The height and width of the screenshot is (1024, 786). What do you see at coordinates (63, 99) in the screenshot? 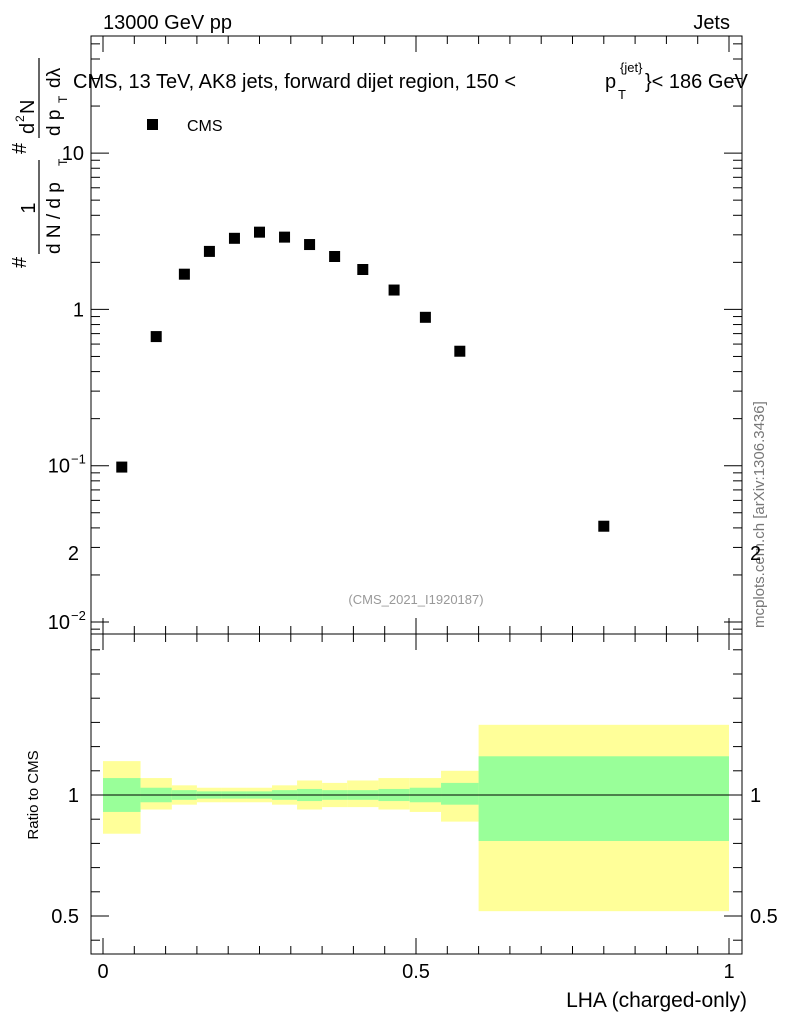
I see `ylabel-den2-sub: T` at bounding box center [63, 99].